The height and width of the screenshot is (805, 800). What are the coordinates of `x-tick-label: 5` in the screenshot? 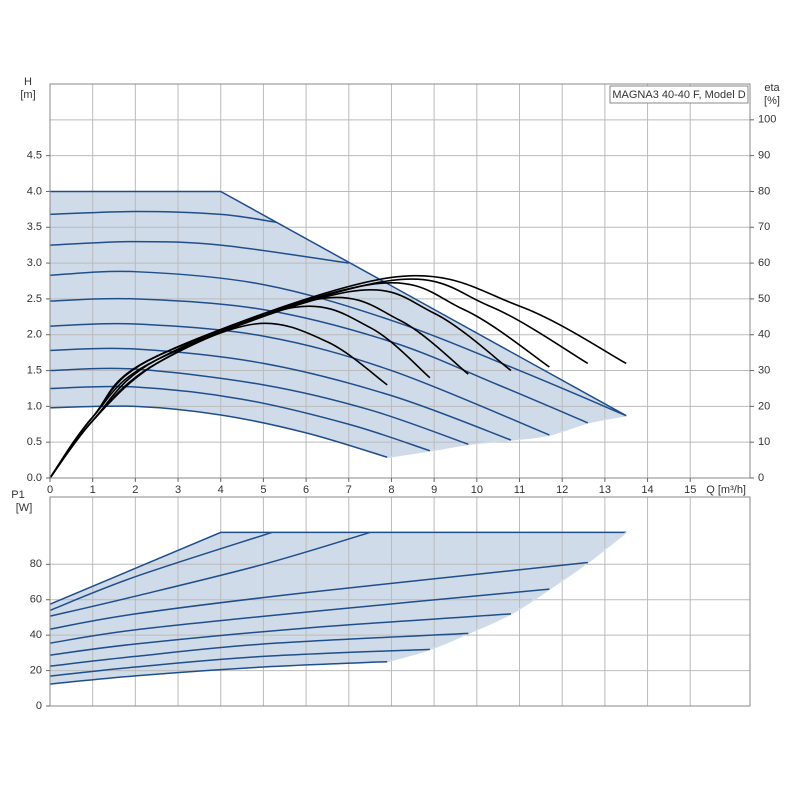 It's located at (263, 490).